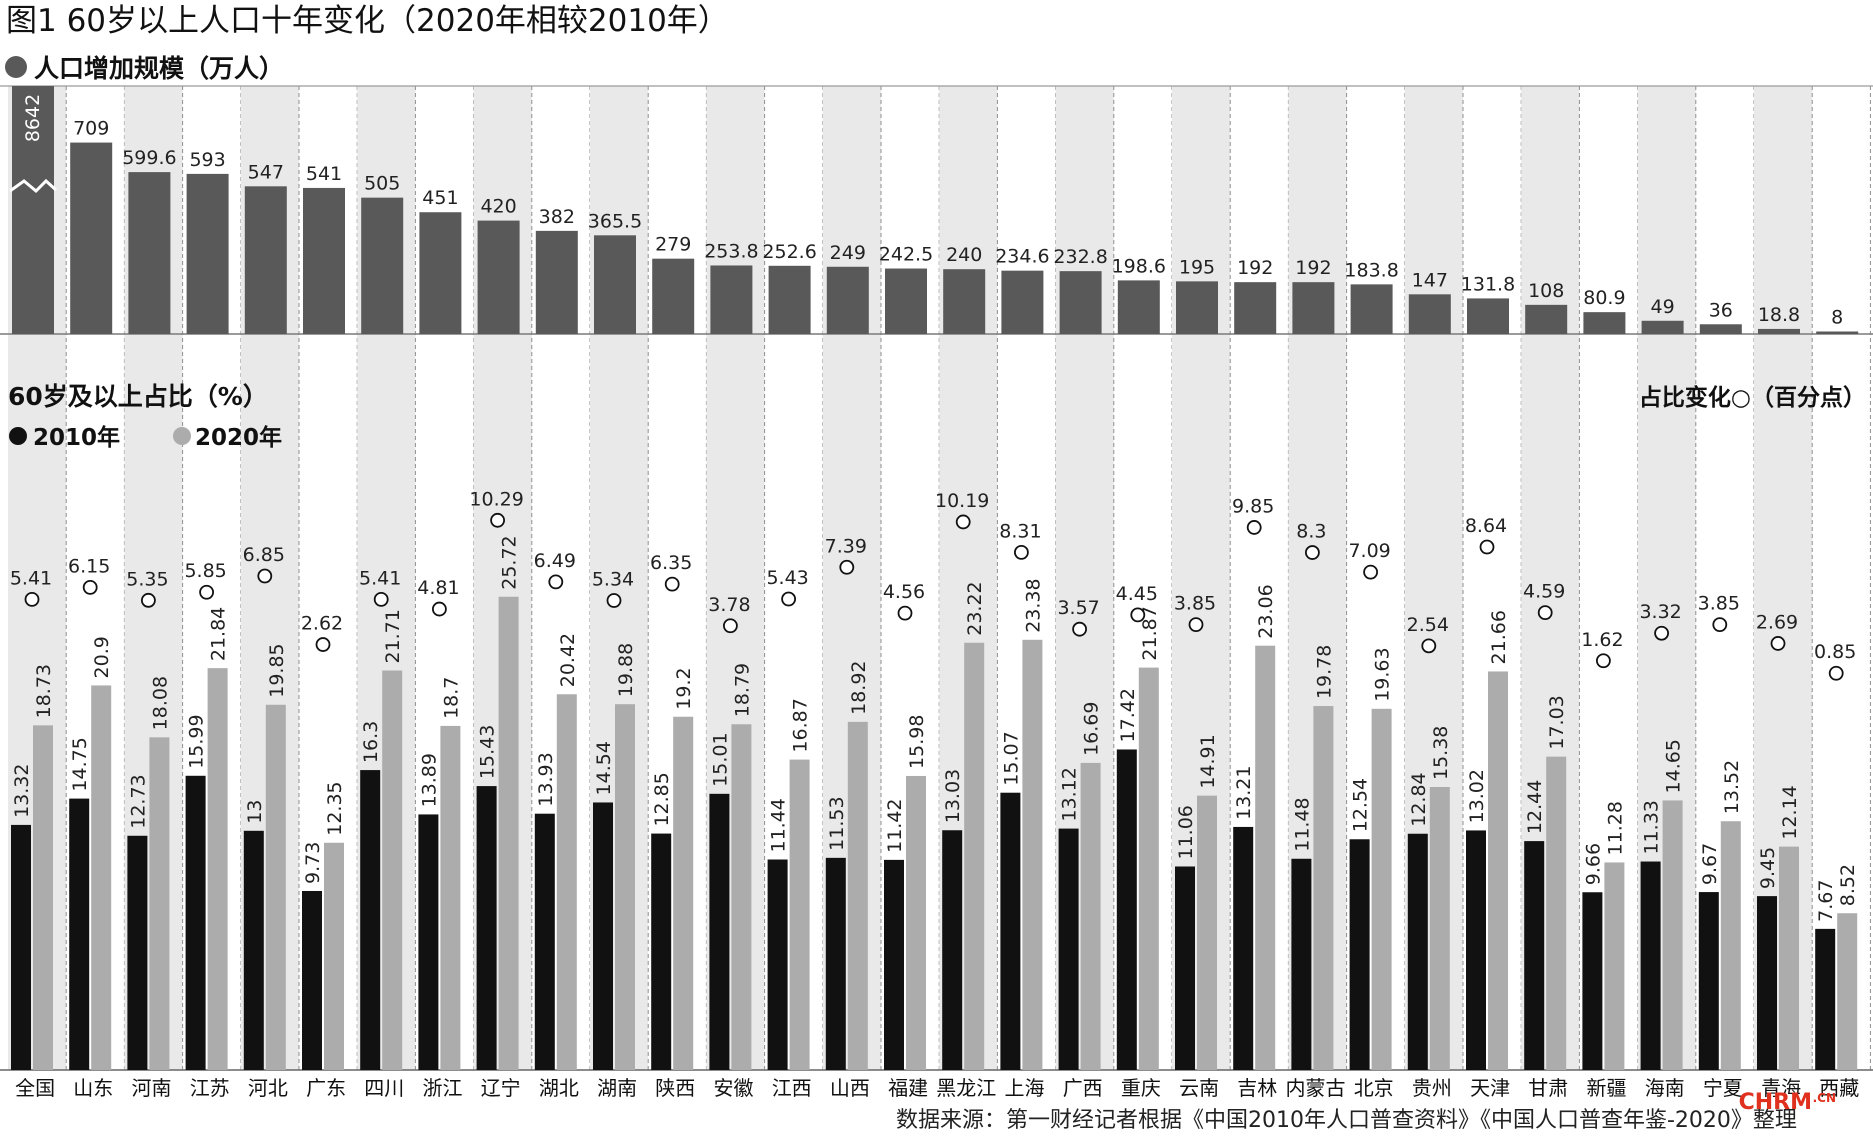  Describe the element at coordinates (1257, 1088) in the screenshot. I see `category-label: 吉林` at that location.